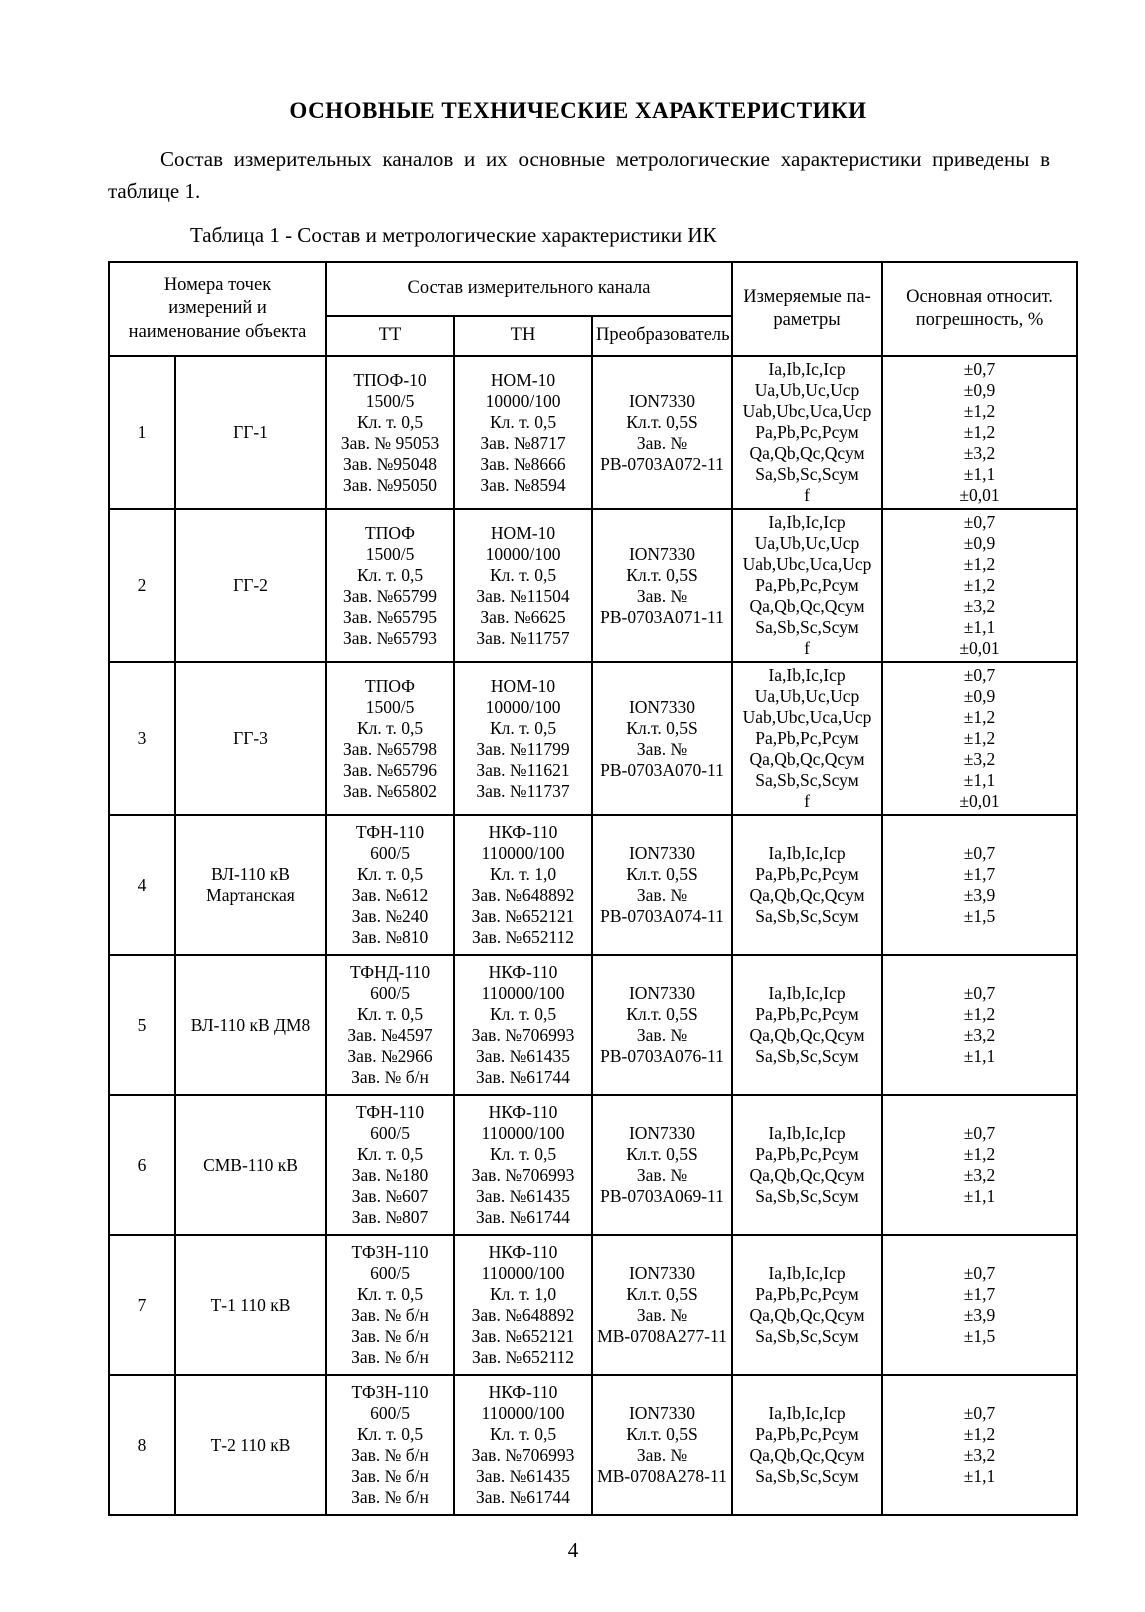 The height and width of the screenshot is (1612, 1145). What do you see at coordinates (662, 885) in the screenshot?
I see `cell-converter: ION7330 Кл.т. 0,5S Зав. № РВ-0703А074-11` at bounding box center [662, 885].